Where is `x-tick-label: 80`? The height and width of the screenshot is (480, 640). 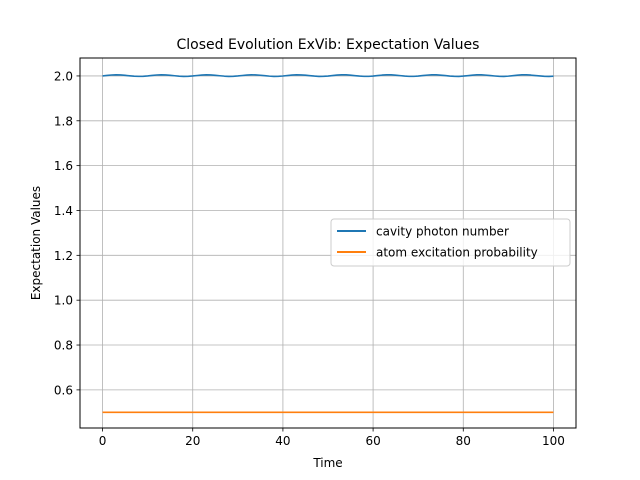
x-tick-label: 80 is located at coordinates (463, 441).